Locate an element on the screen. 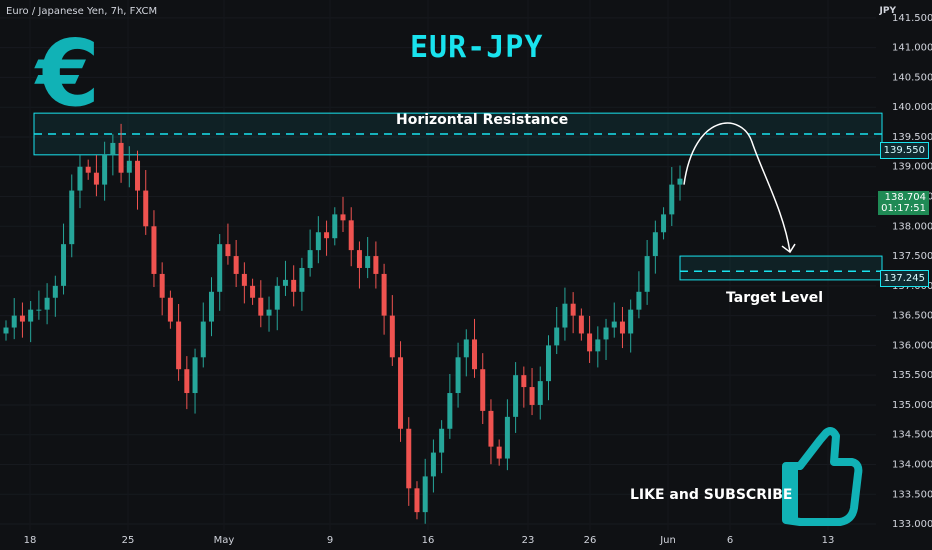 The height and width of the screenshot is (550, 932). target-zone is located at coordinates (781, 268).